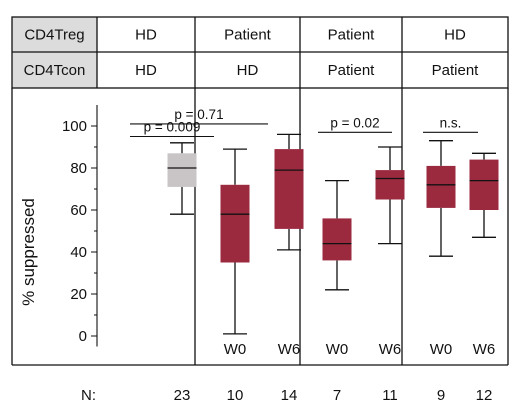 Image resolution: width=520 pixels, height=420 pixels. What do you see at coordinates (198, 114) in the screenshot?
I see `p-value-label: p = 0.71` at bounding box center [198, 114].